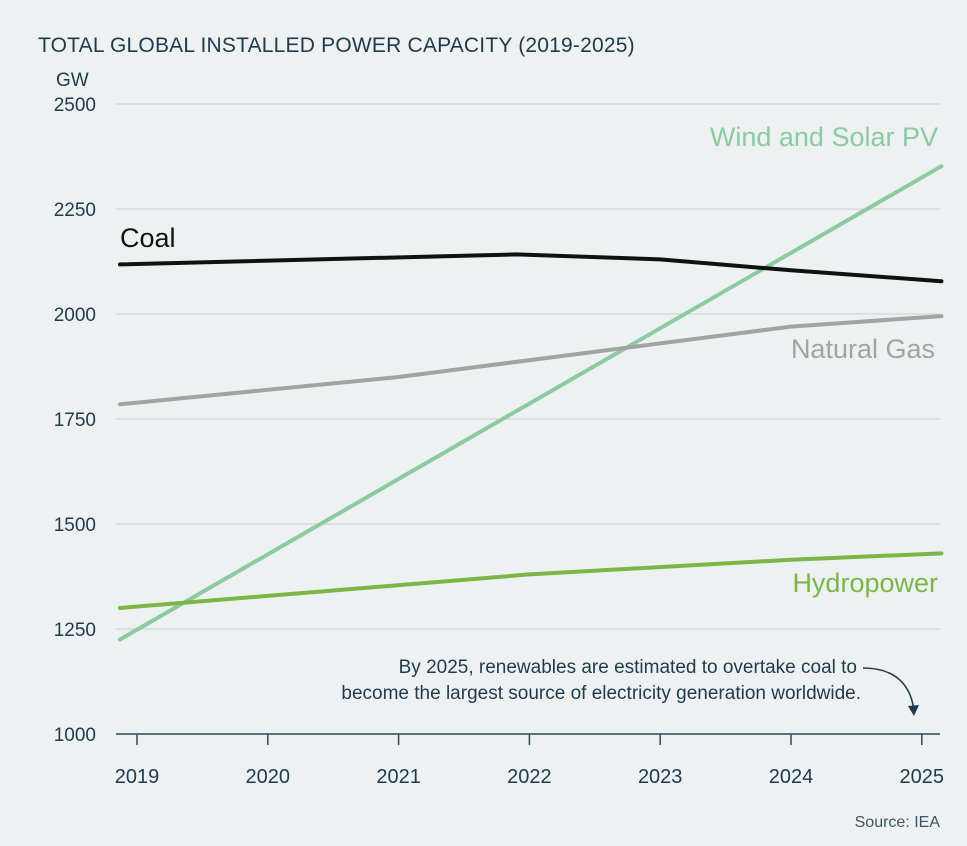  Describe the element at coordinates (75, 210) in the screenshot. I see `y-tick-label-2250: 2250` at that location.